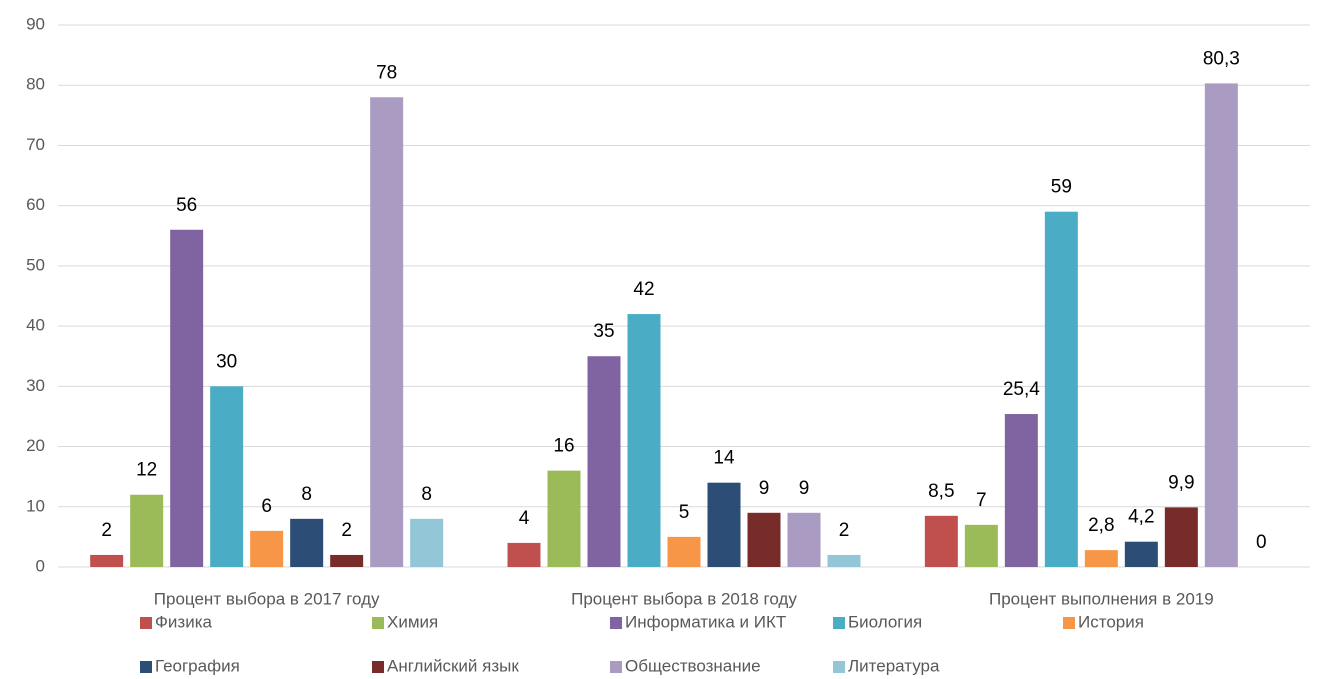  Describe the element at coordinates (386, 72) in the screenshot. I see `data-label: 78` at that location.